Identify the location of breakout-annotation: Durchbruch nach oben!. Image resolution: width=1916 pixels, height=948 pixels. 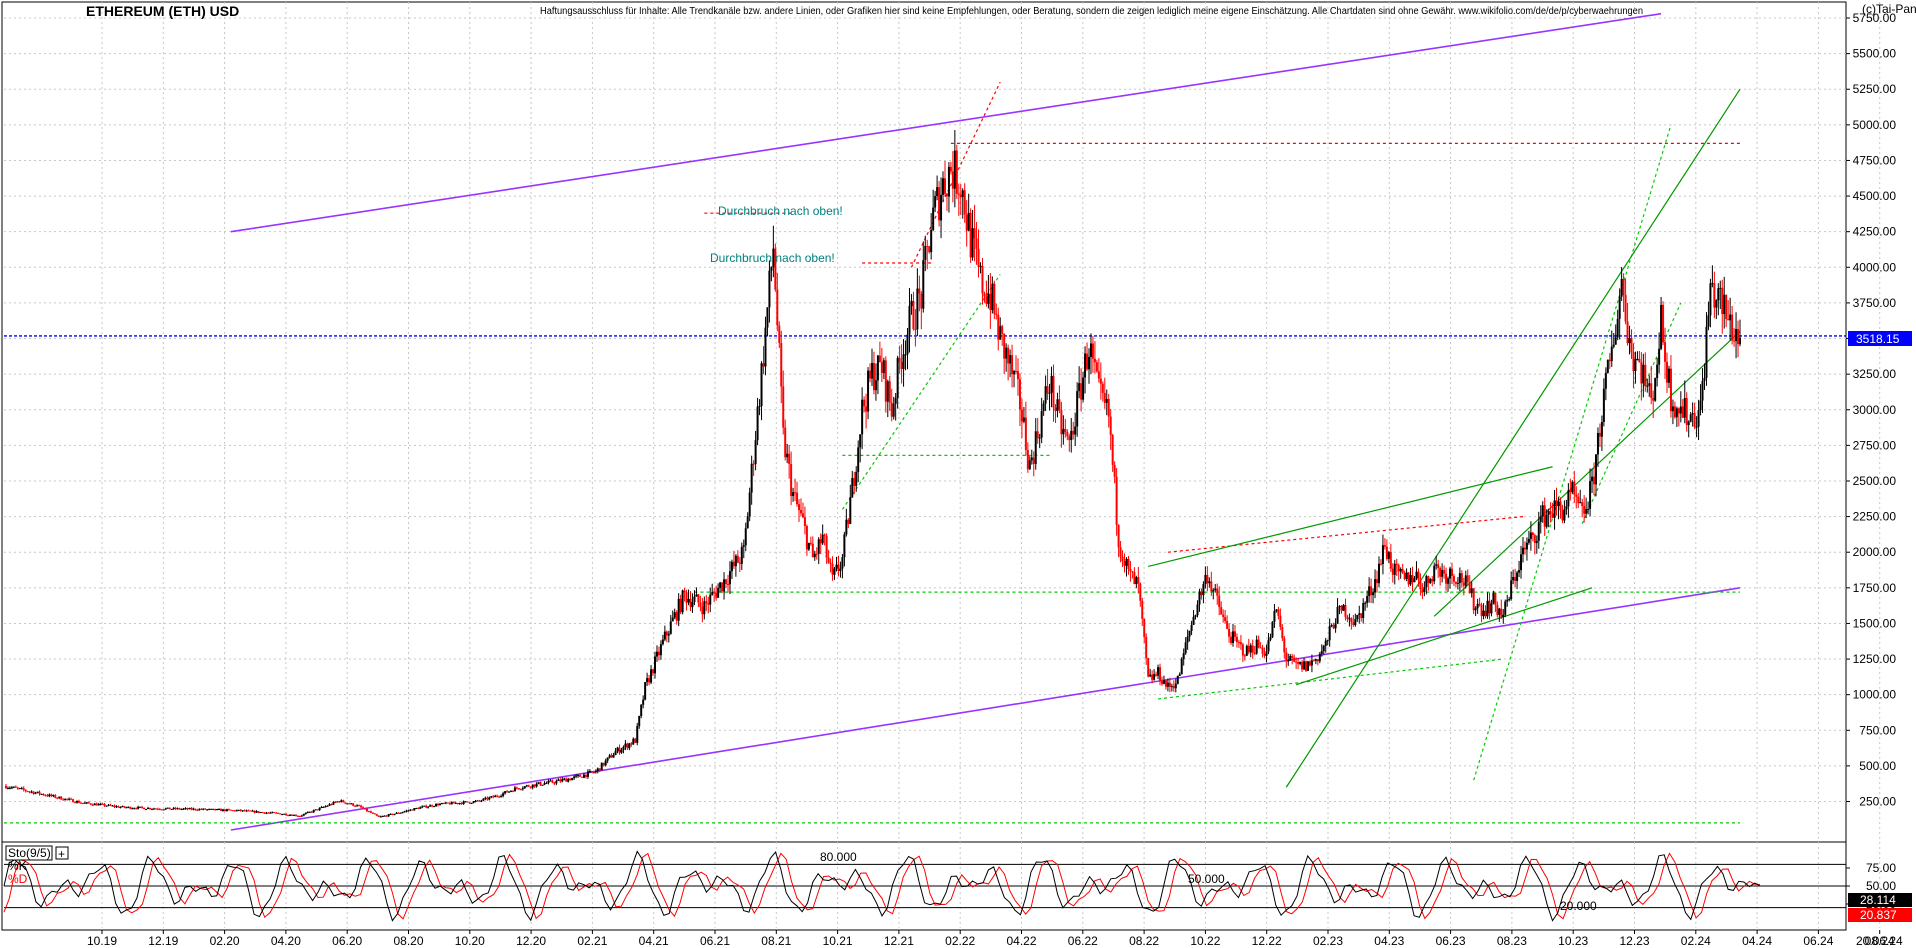
(772, 258).